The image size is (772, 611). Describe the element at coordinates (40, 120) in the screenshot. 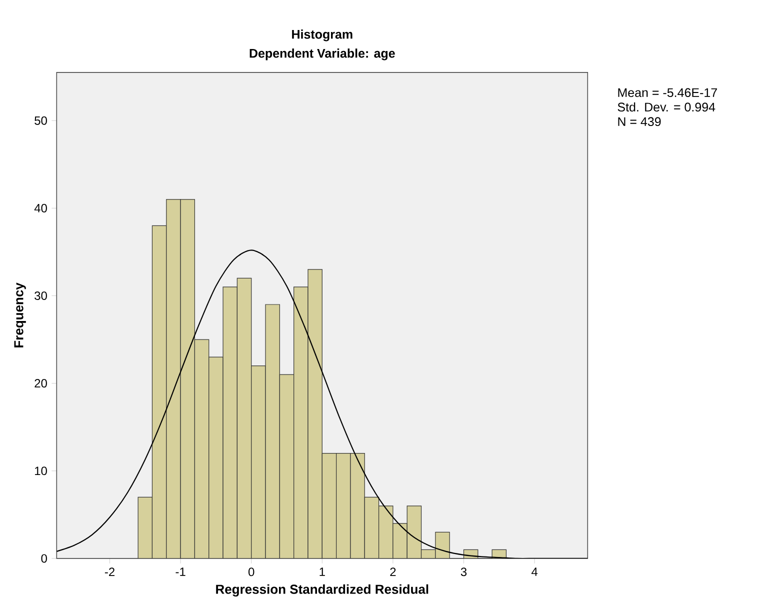

I see `y-tick-label: 50` at that location.